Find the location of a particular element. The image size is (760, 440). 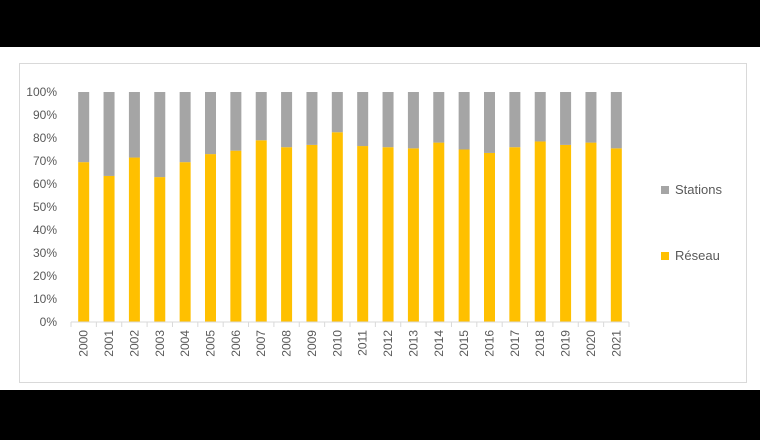

y-tick-label: 30% is located at coordinates (45, 253).